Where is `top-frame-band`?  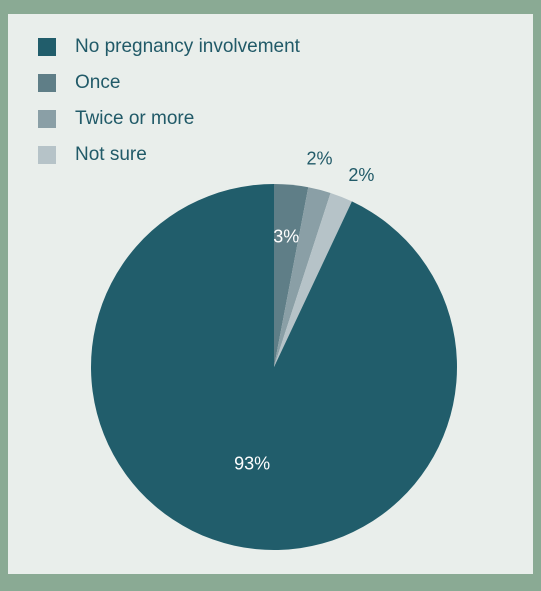
top-frame-band is located at coordinates (270, 7).